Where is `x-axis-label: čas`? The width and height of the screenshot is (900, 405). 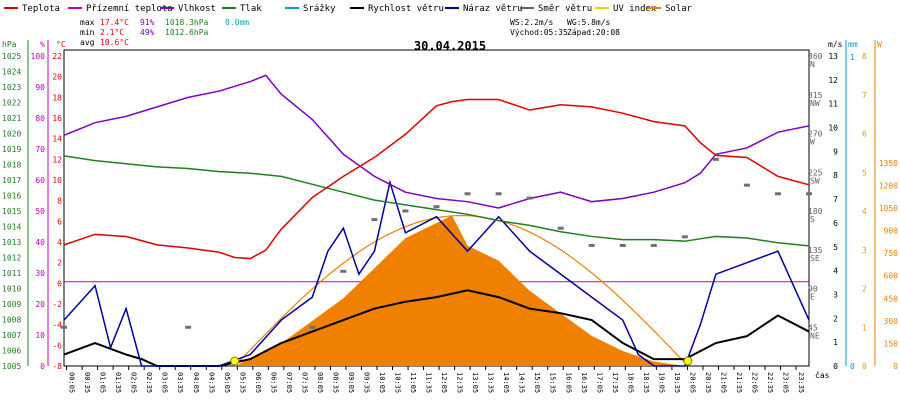
x-axis-label: čas is located at coordinates (822, 375).